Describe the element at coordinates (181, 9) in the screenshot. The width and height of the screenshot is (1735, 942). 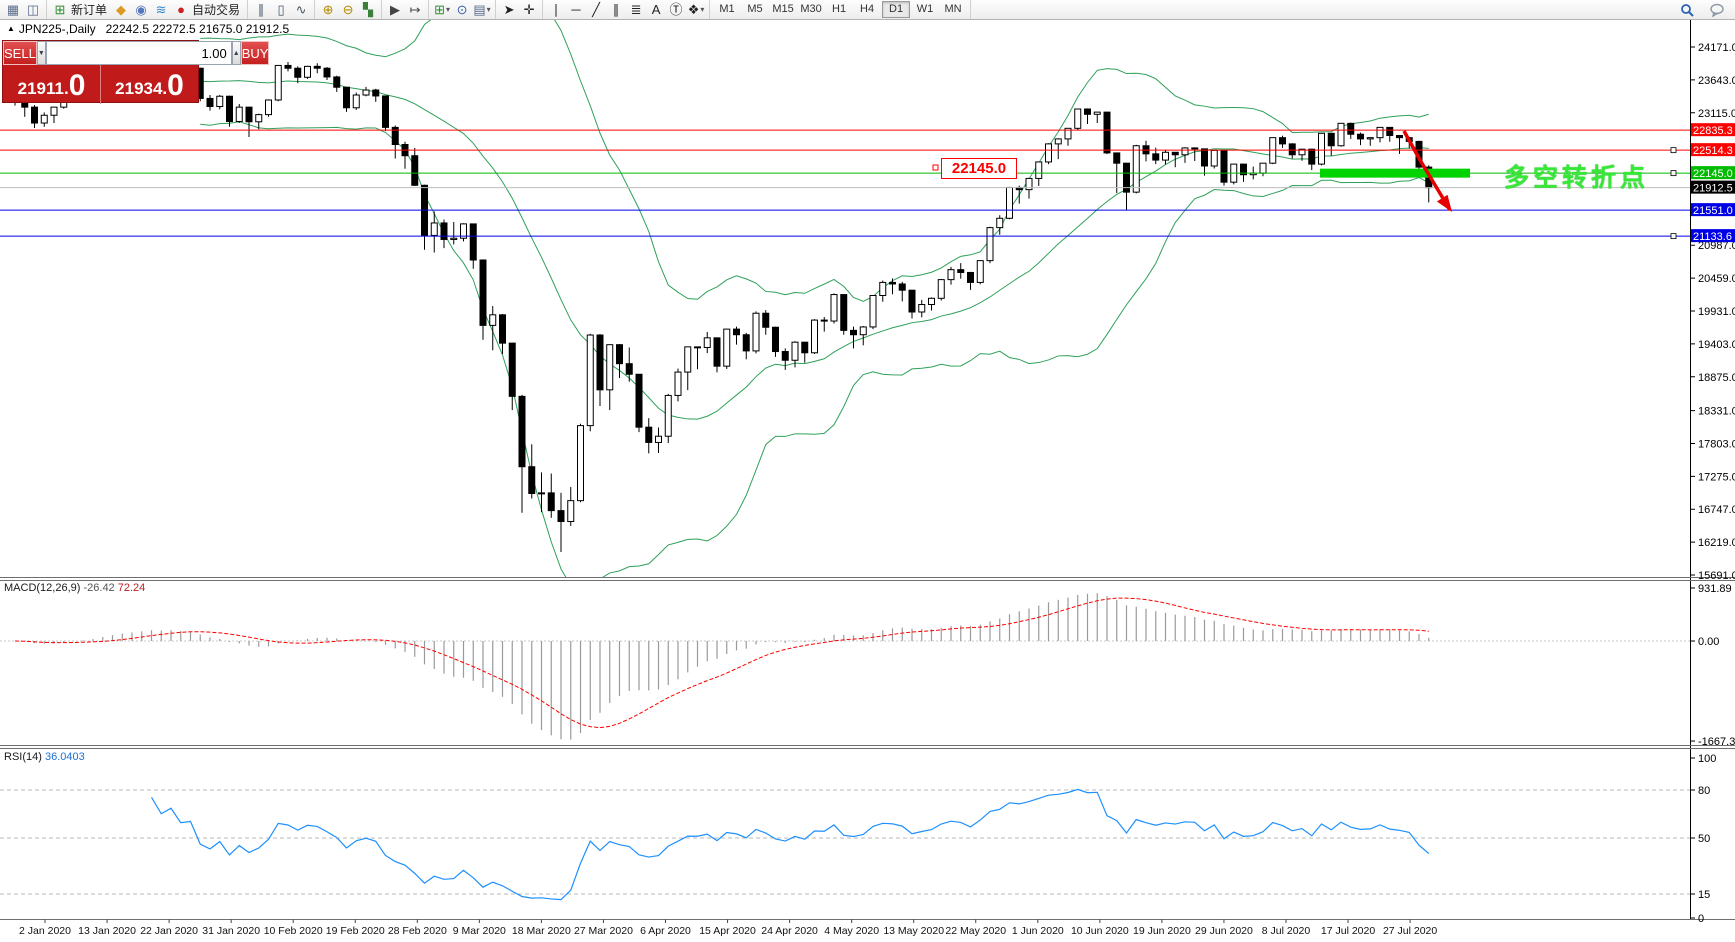
I see `autotrading-icon: ●` at that location.